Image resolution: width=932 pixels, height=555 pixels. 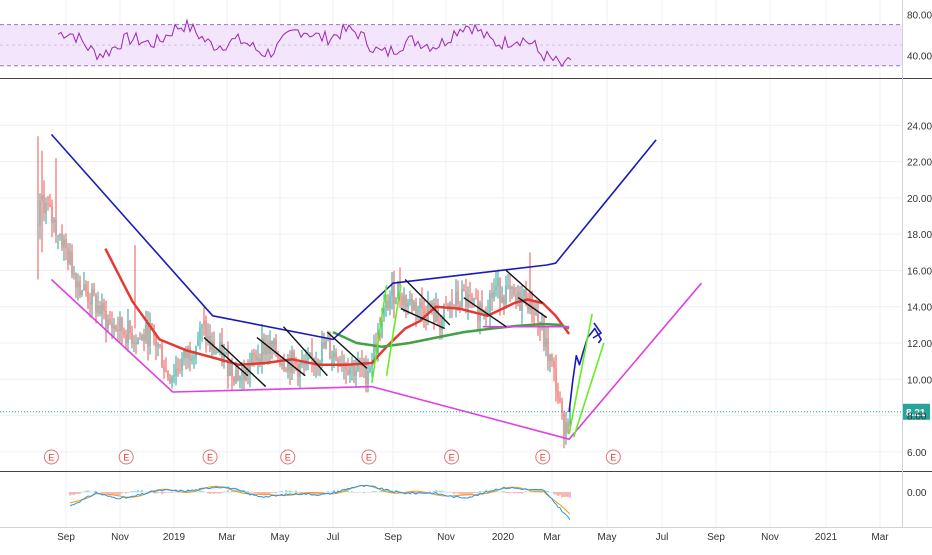 What do you see at coordinates (393, 537) in the screenshot?
I see `time-tick-label: Sep` at bounding box center [393, 537].